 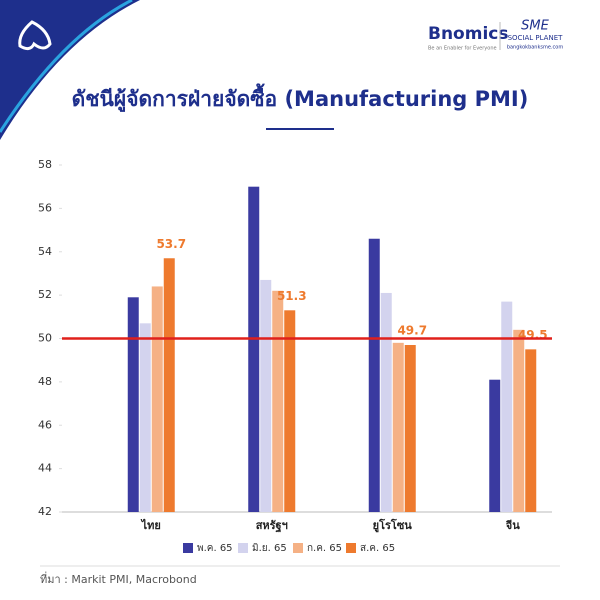 What do you see at coordinates (45, 381) in the screenshot?
I see `y-tick-label: 48` at bounding box center [45, 381].